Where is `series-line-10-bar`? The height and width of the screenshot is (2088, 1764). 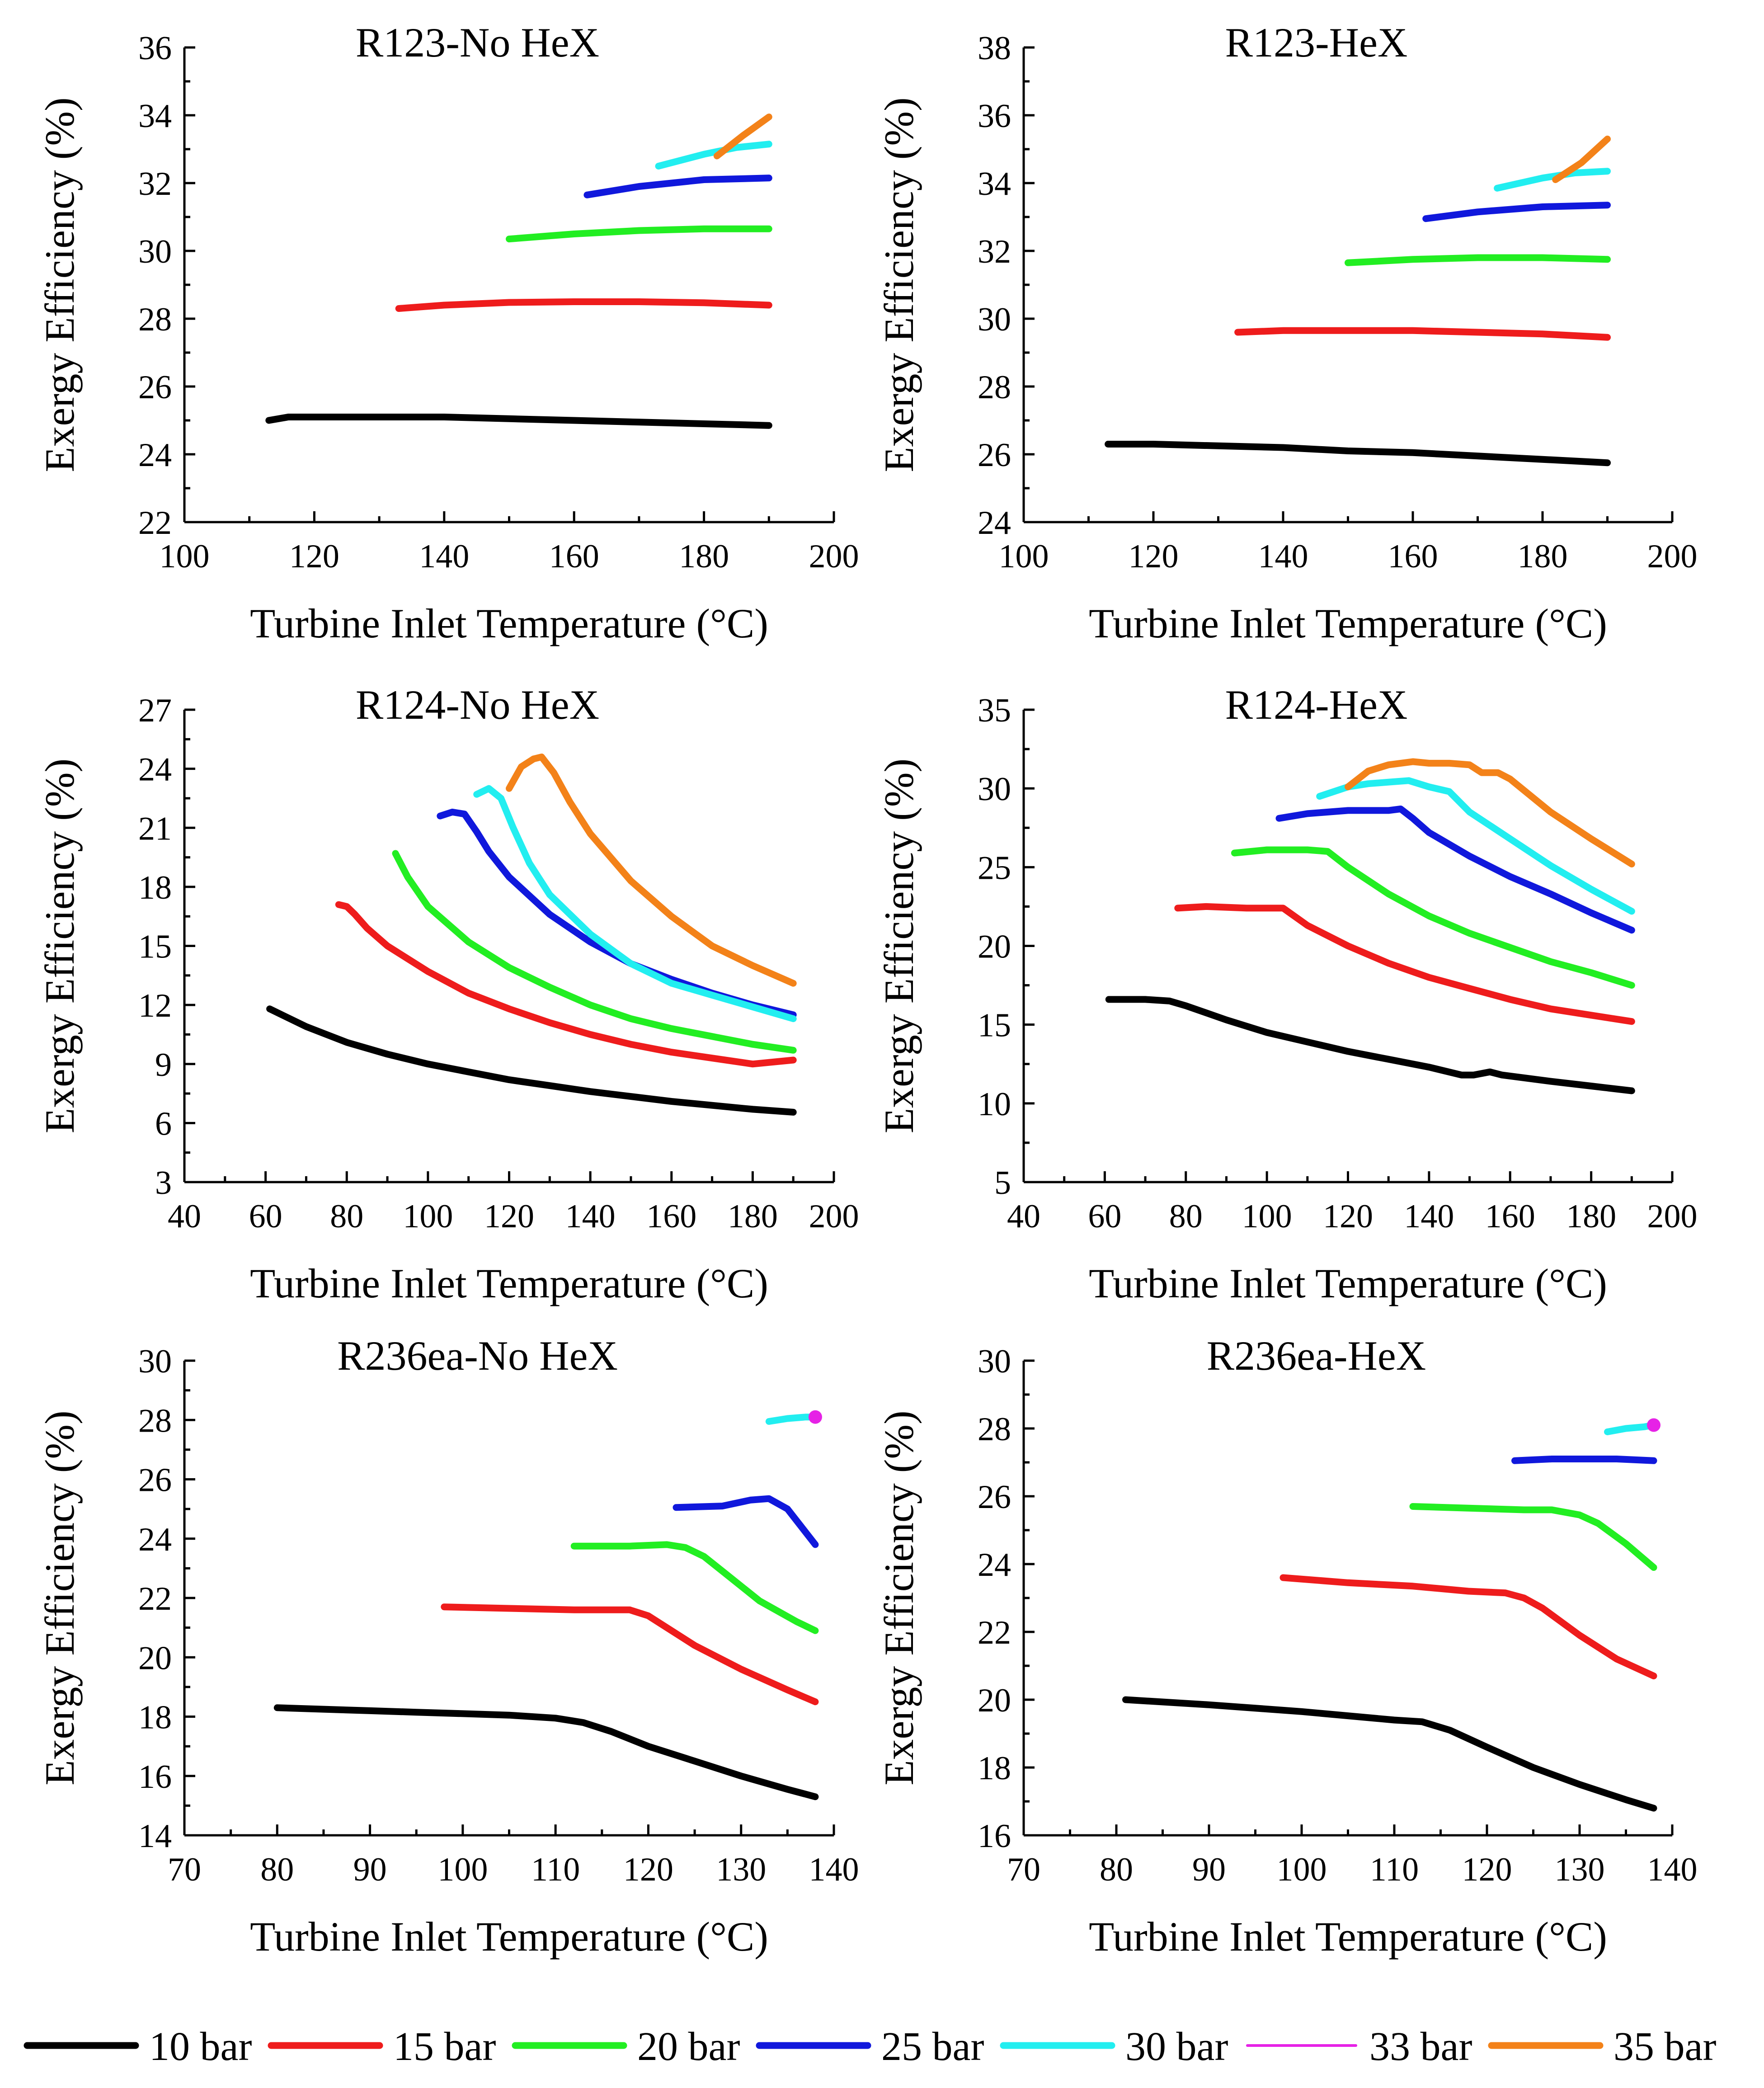
series-line-10-bar is located at coordinates (531, 1060).